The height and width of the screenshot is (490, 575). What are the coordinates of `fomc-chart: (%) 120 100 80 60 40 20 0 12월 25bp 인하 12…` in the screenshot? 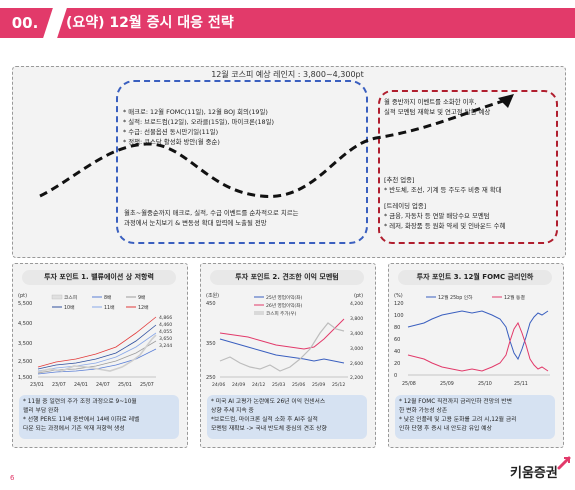 It's located at (472, 340).